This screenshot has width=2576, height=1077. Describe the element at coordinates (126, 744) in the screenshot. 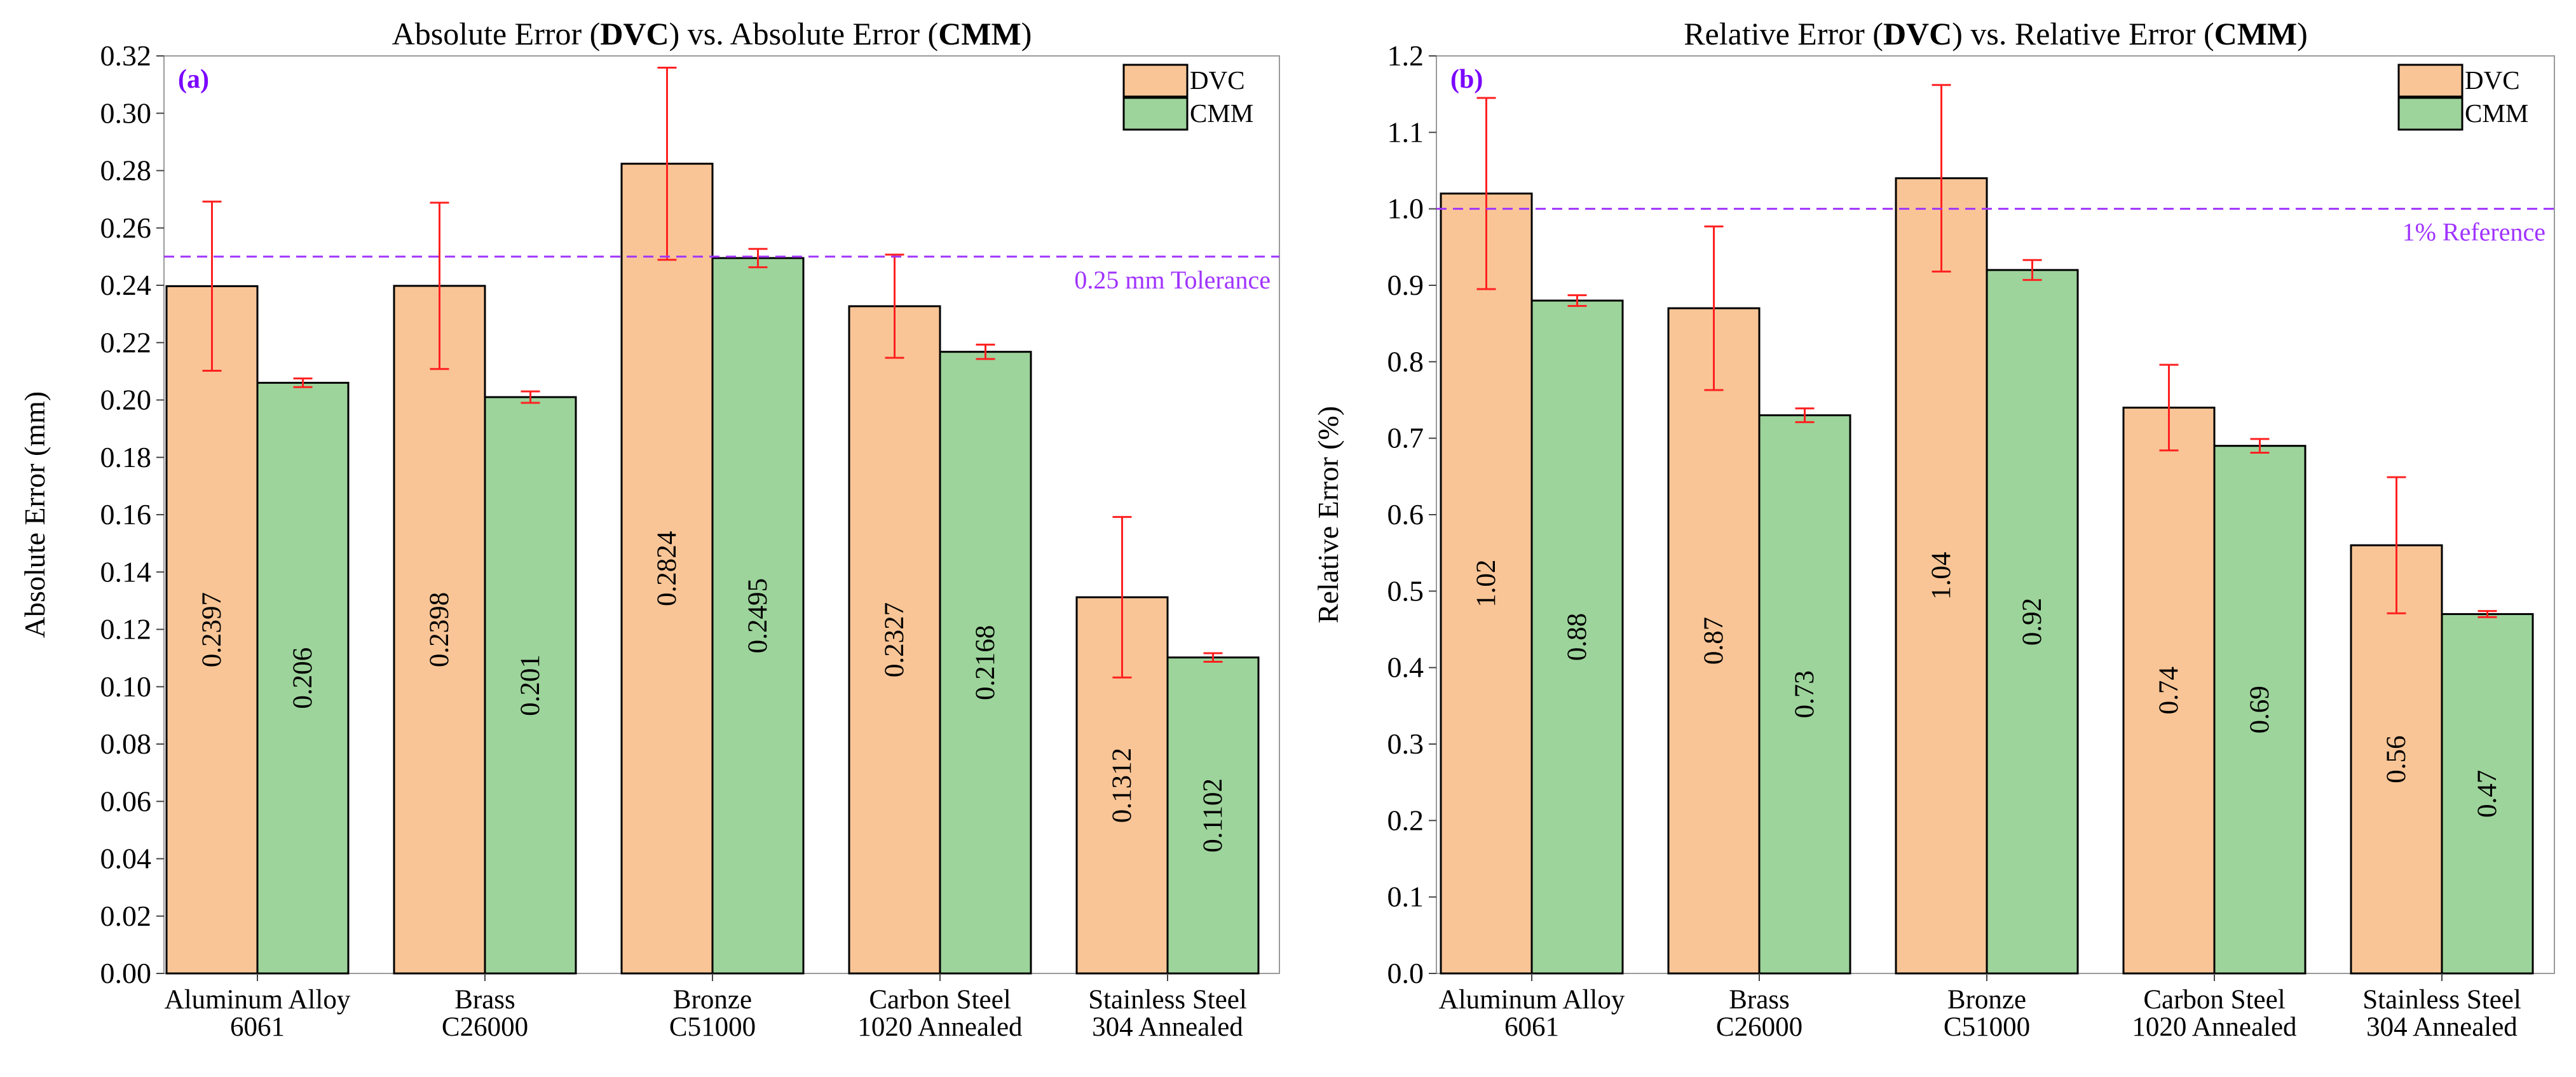

I see `y-tick-label: 0.08` at that location.